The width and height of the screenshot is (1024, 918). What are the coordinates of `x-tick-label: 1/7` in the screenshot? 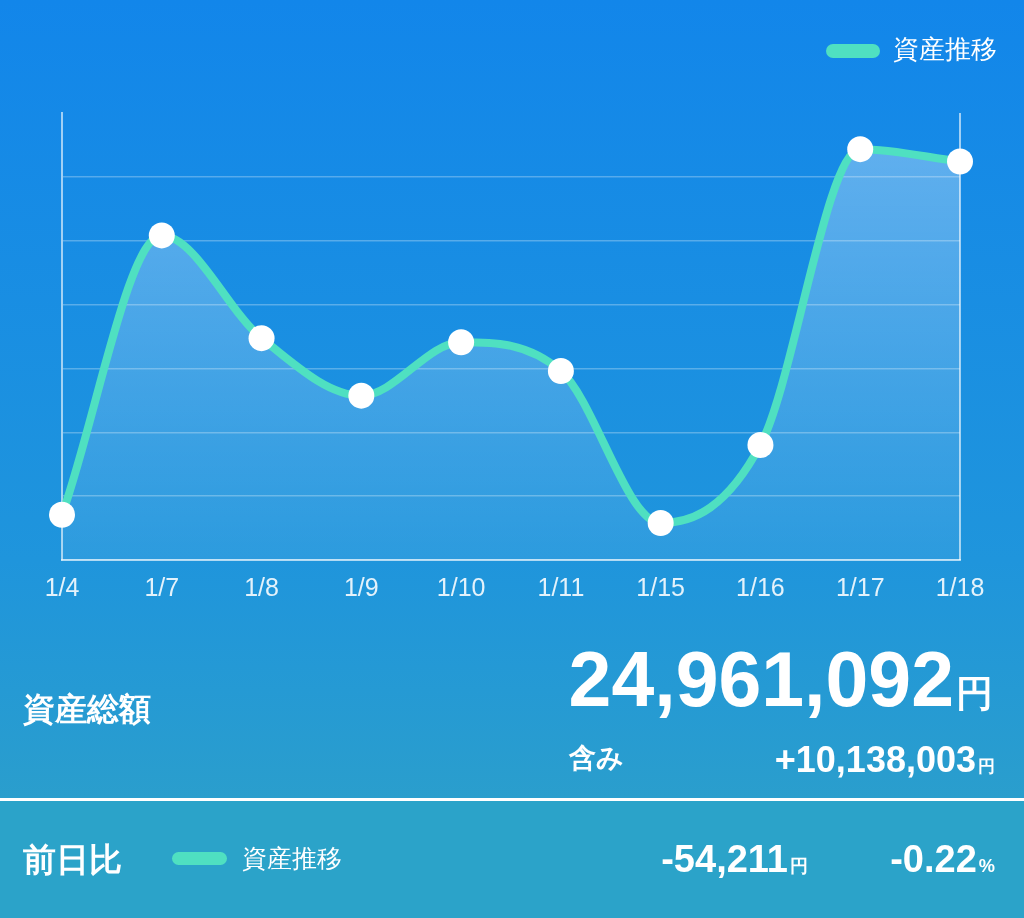 It's located at (162, 586).